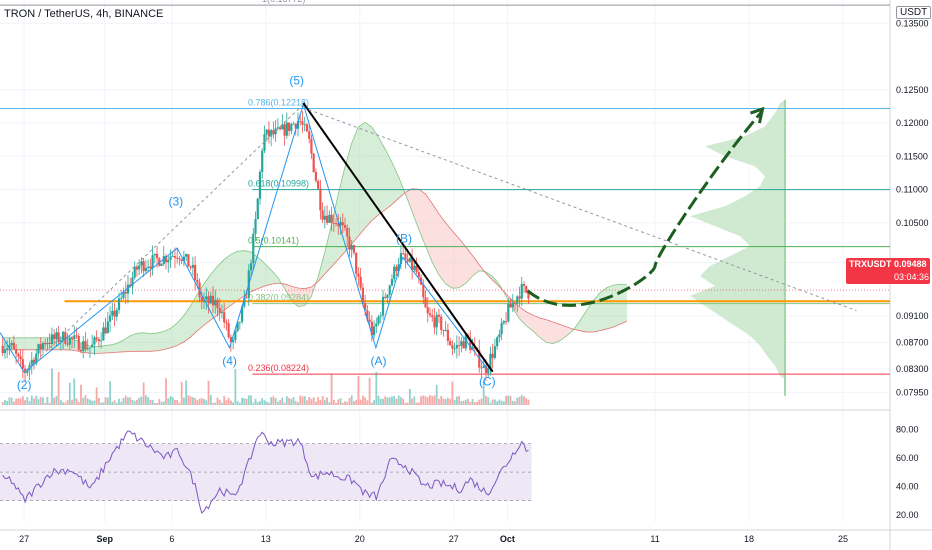  Describe the element at coordinates (912, 23) in the screenshot. I see `price-axis-tick: 0.13500` at that location.